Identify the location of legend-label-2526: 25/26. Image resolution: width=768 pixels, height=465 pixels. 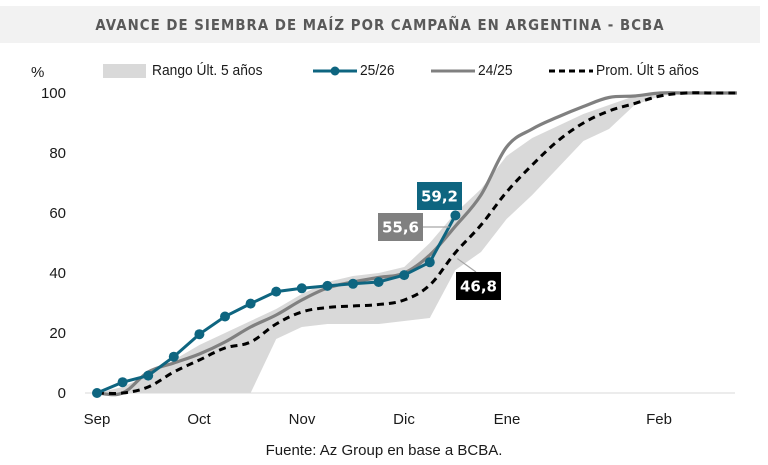
(377, 70).